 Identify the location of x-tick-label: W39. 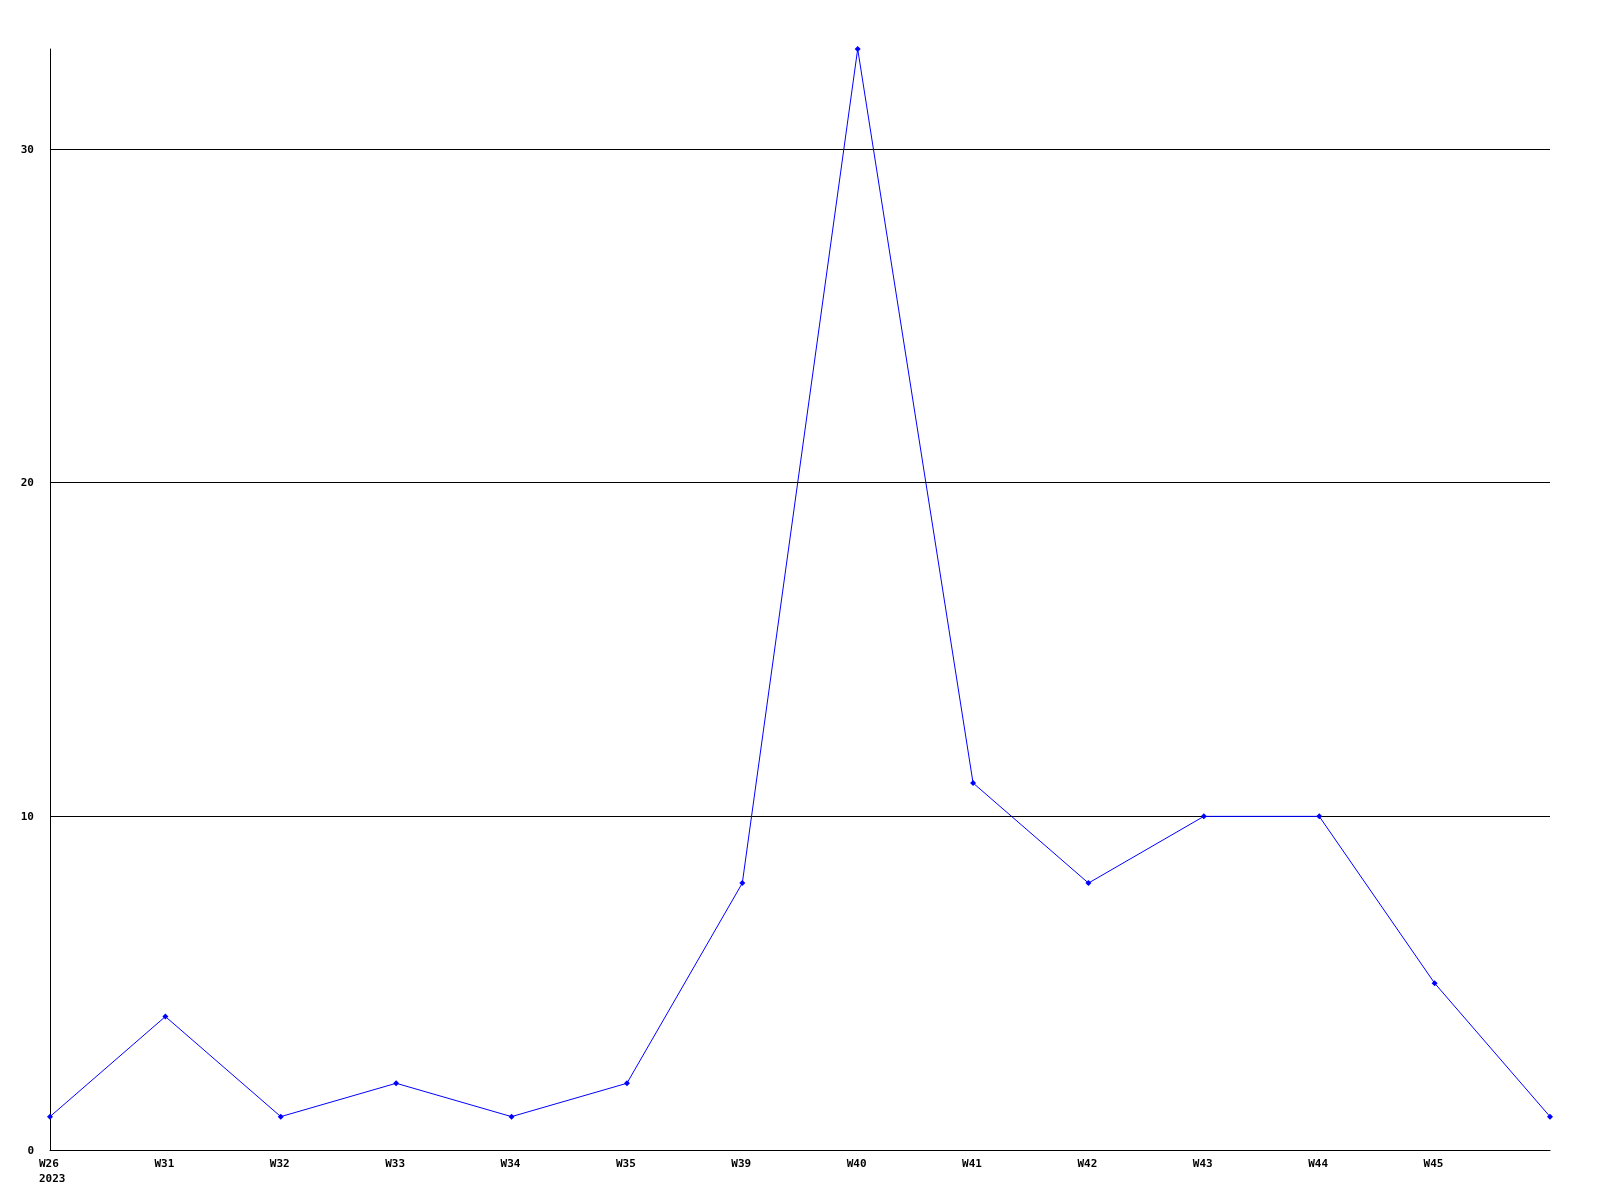
(741, 1163).